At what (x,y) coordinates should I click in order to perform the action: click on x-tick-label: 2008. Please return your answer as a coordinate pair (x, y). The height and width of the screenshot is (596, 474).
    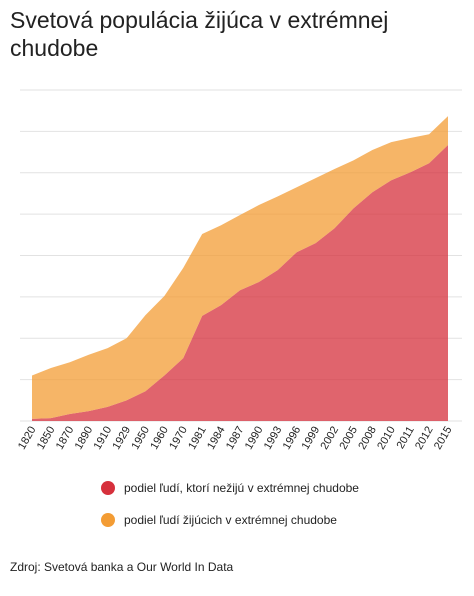
    Looking at the image, I should click on (367, 438).